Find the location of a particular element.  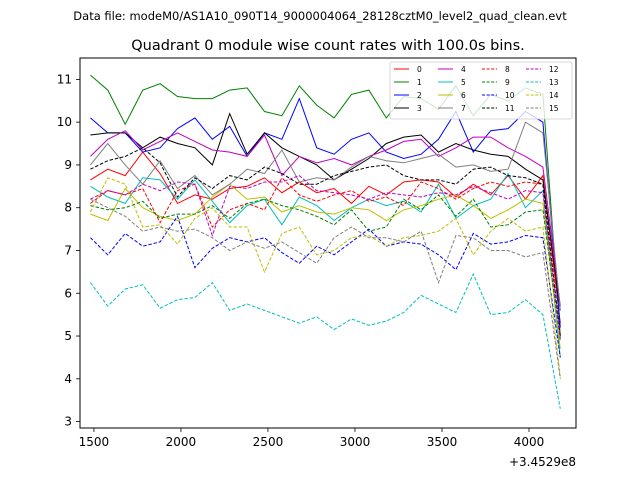

y-tick-label: 6 is located at coordinates (68, 293).